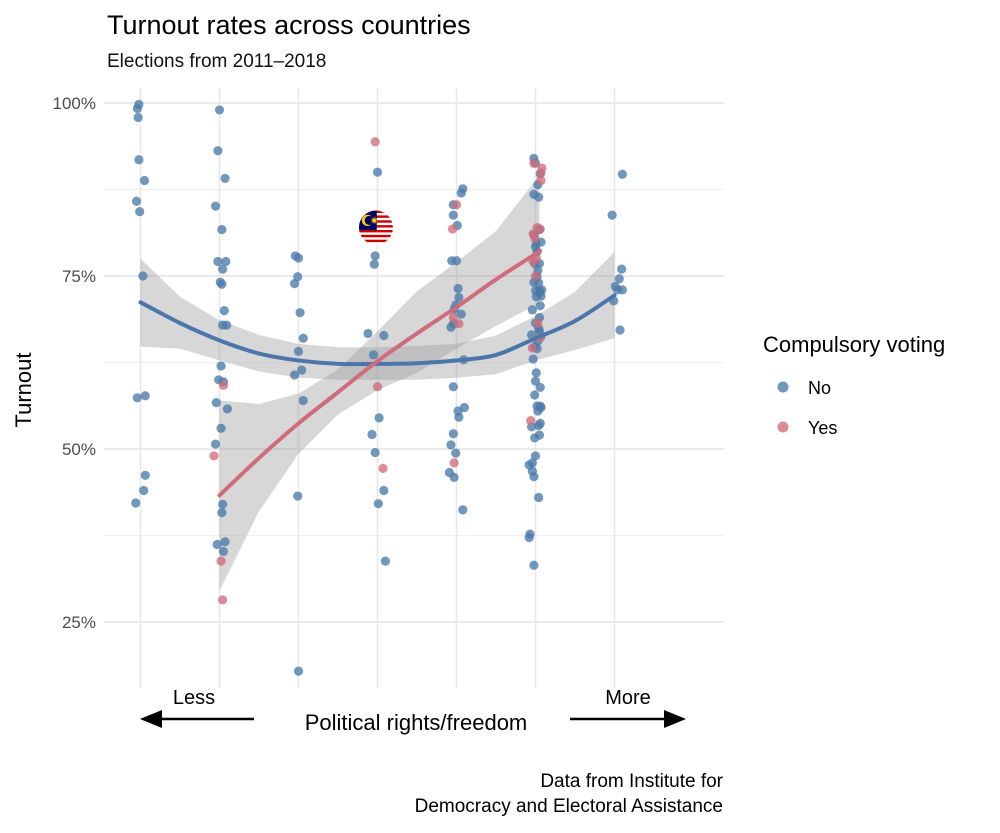  I want to click on trend-line-no, so click(377, 330).